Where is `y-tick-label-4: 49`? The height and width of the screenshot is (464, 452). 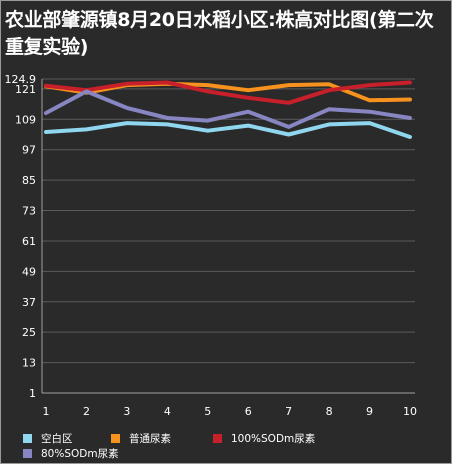 y-tick-label-4: 49 is located at coordinates (29, 271).